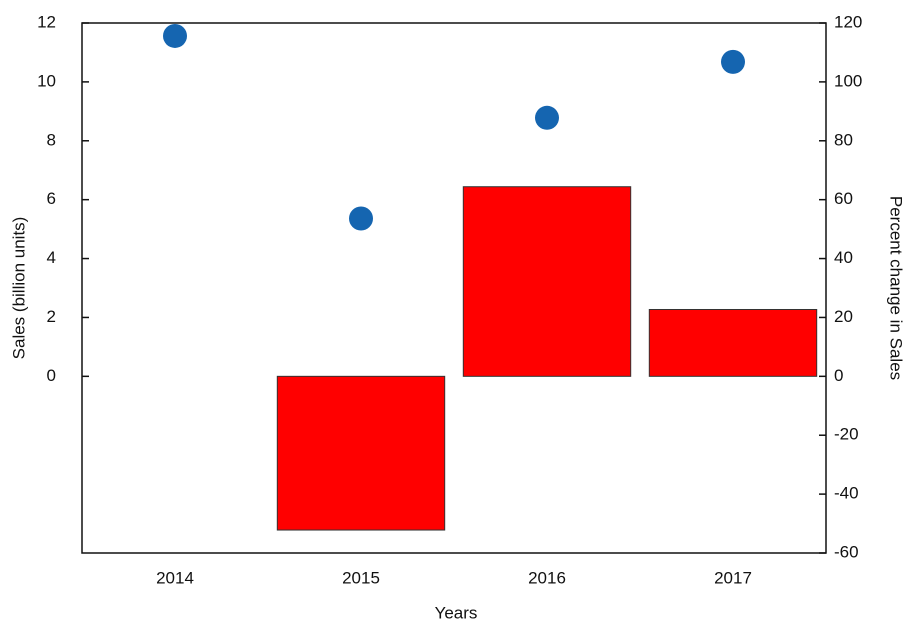  What do you see at coordinates (848, 80) in the screenshot?
I see `y2-tick-label: 100` at bounding box center [848, 80].